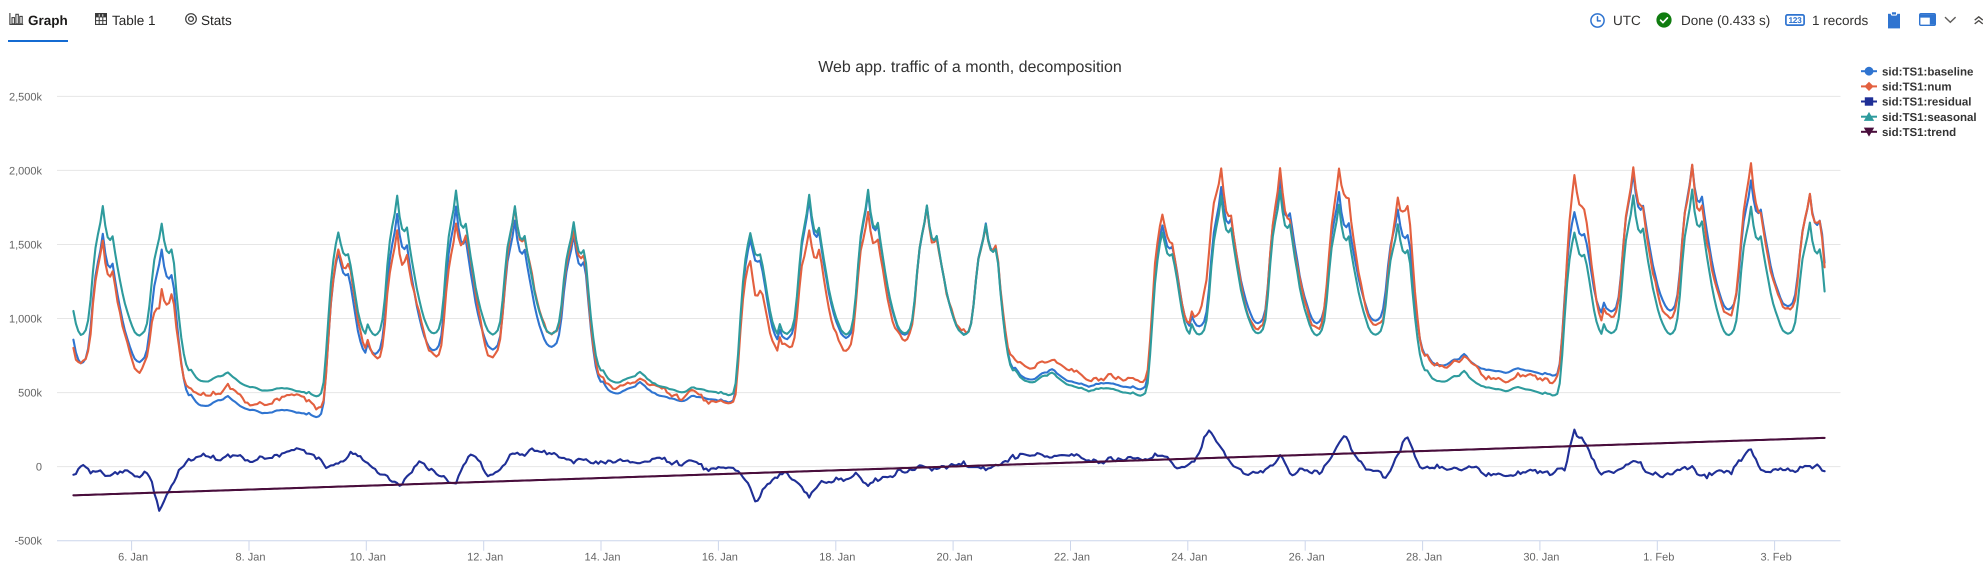 Image resolution: width=1985 pixels, height=574 pixels. Describe the element at coordinates (1541, 558) in the screenshot. I see `svg-text: 30. Jan` at that location.